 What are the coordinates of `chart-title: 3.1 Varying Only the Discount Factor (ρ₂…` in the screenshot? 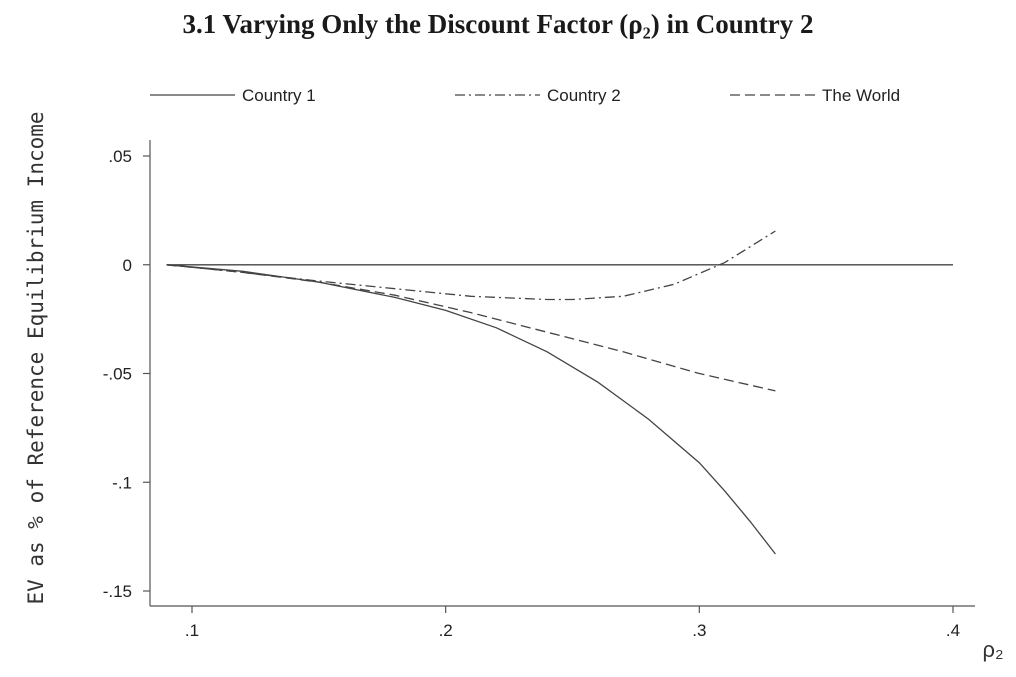 It's located at (497, 24).